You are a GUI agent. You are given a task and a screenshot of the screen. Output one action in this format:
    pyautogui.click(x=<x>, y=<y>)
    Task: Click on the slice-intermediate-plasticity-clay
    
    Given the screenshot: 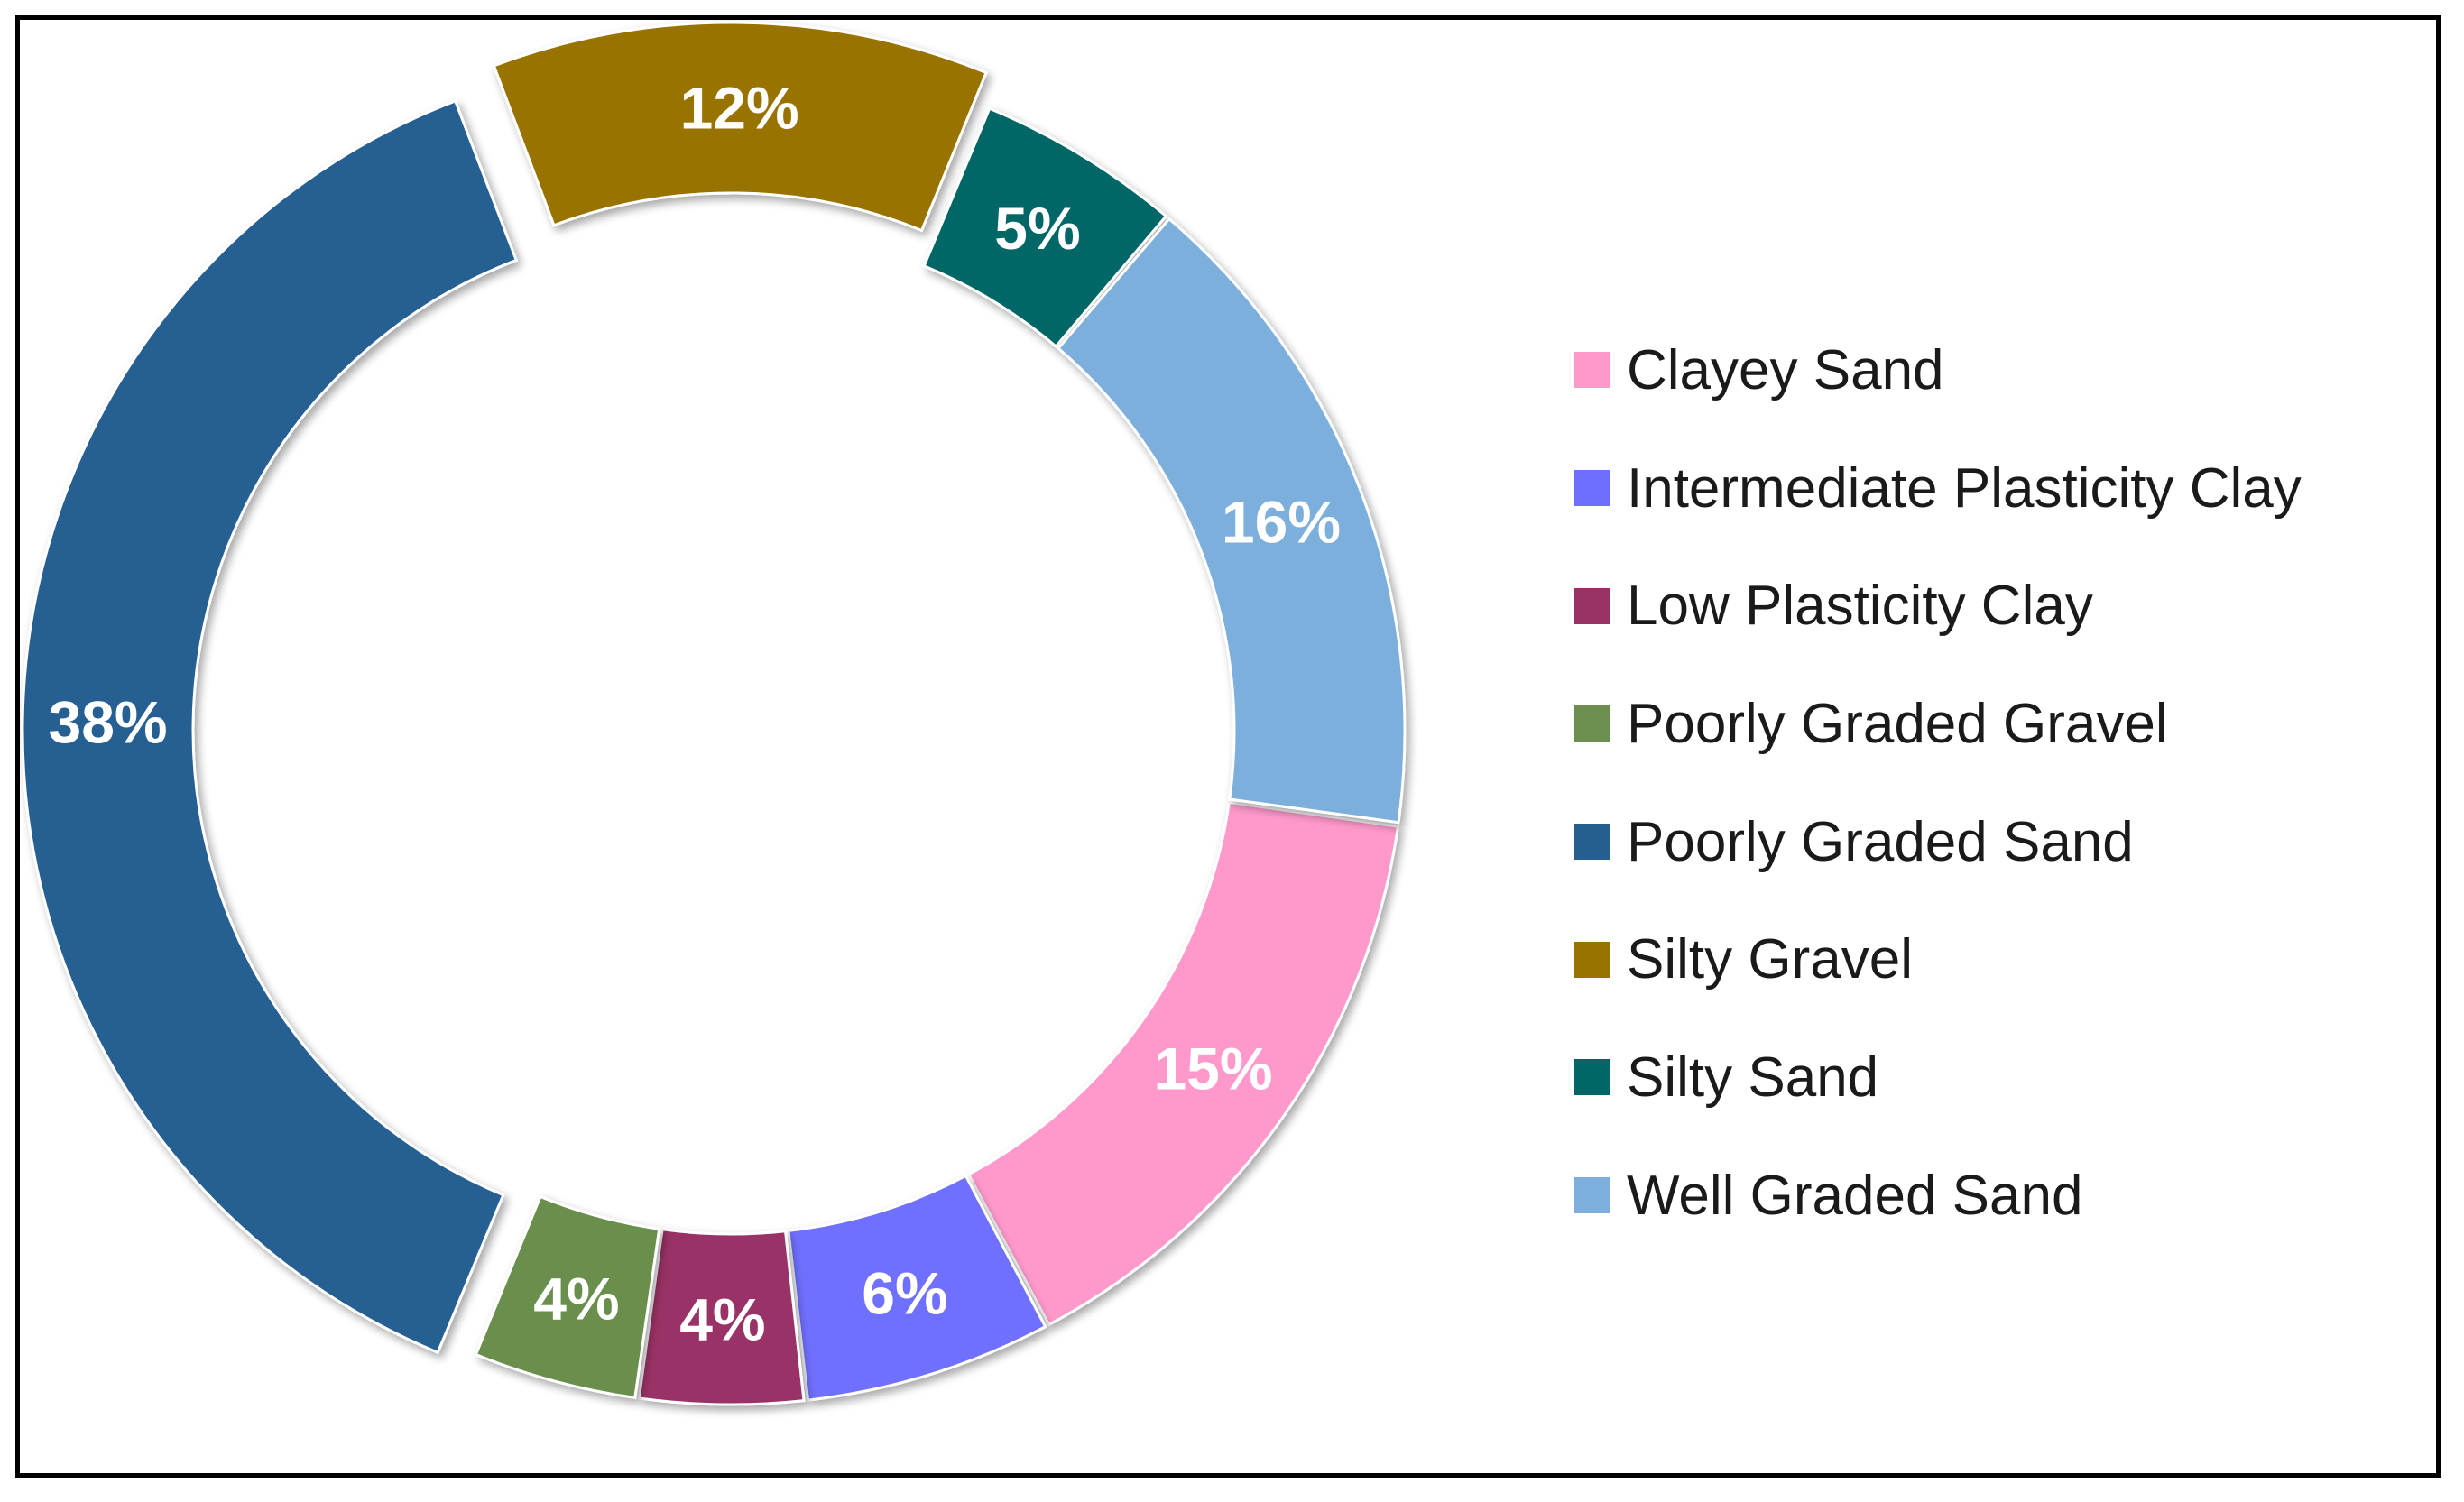 What is the action you would take?
    pyautogui.click(x=917, y=1288)
    